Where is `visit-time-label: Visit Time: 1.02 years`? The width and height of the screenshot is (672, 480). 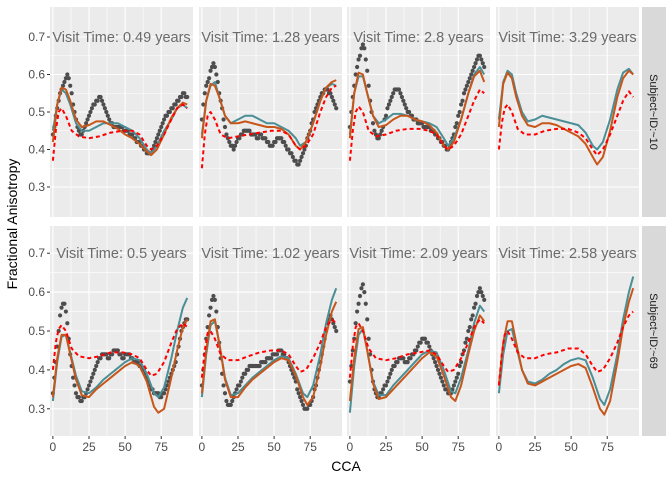
visit-time-label: Visit Time: 1.02 years is located at coordinates (270, 254).